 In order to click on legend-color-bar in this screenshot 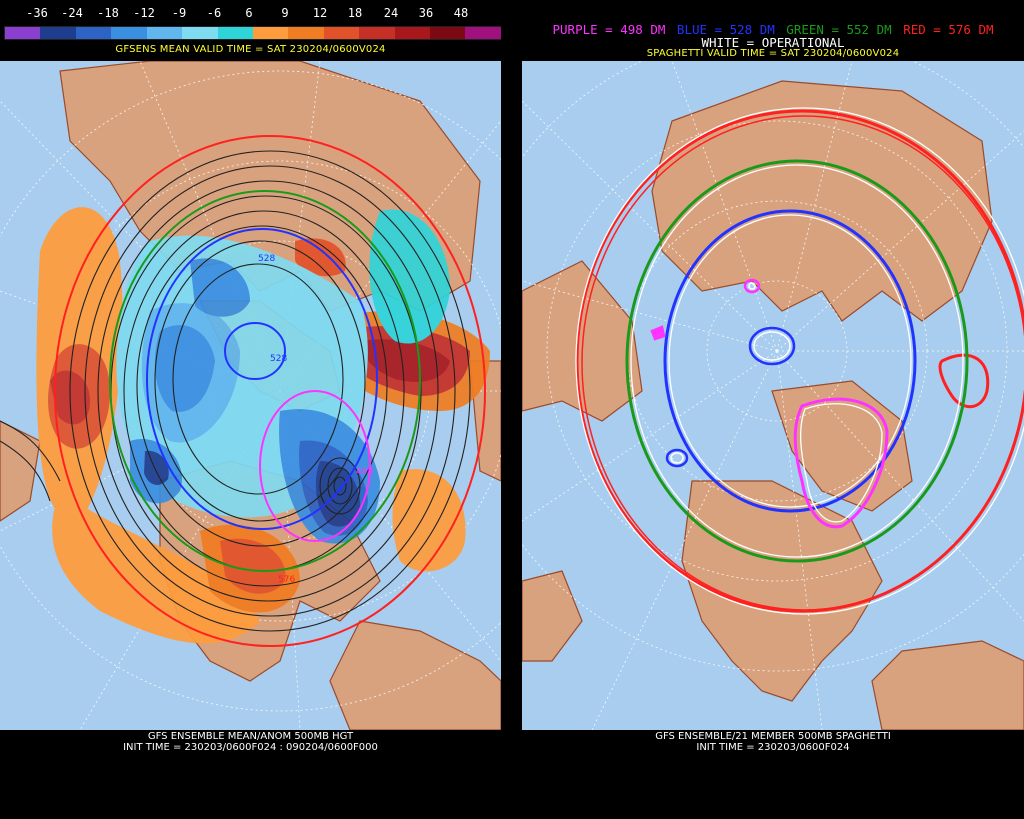, I will do `click(252, 33)`.